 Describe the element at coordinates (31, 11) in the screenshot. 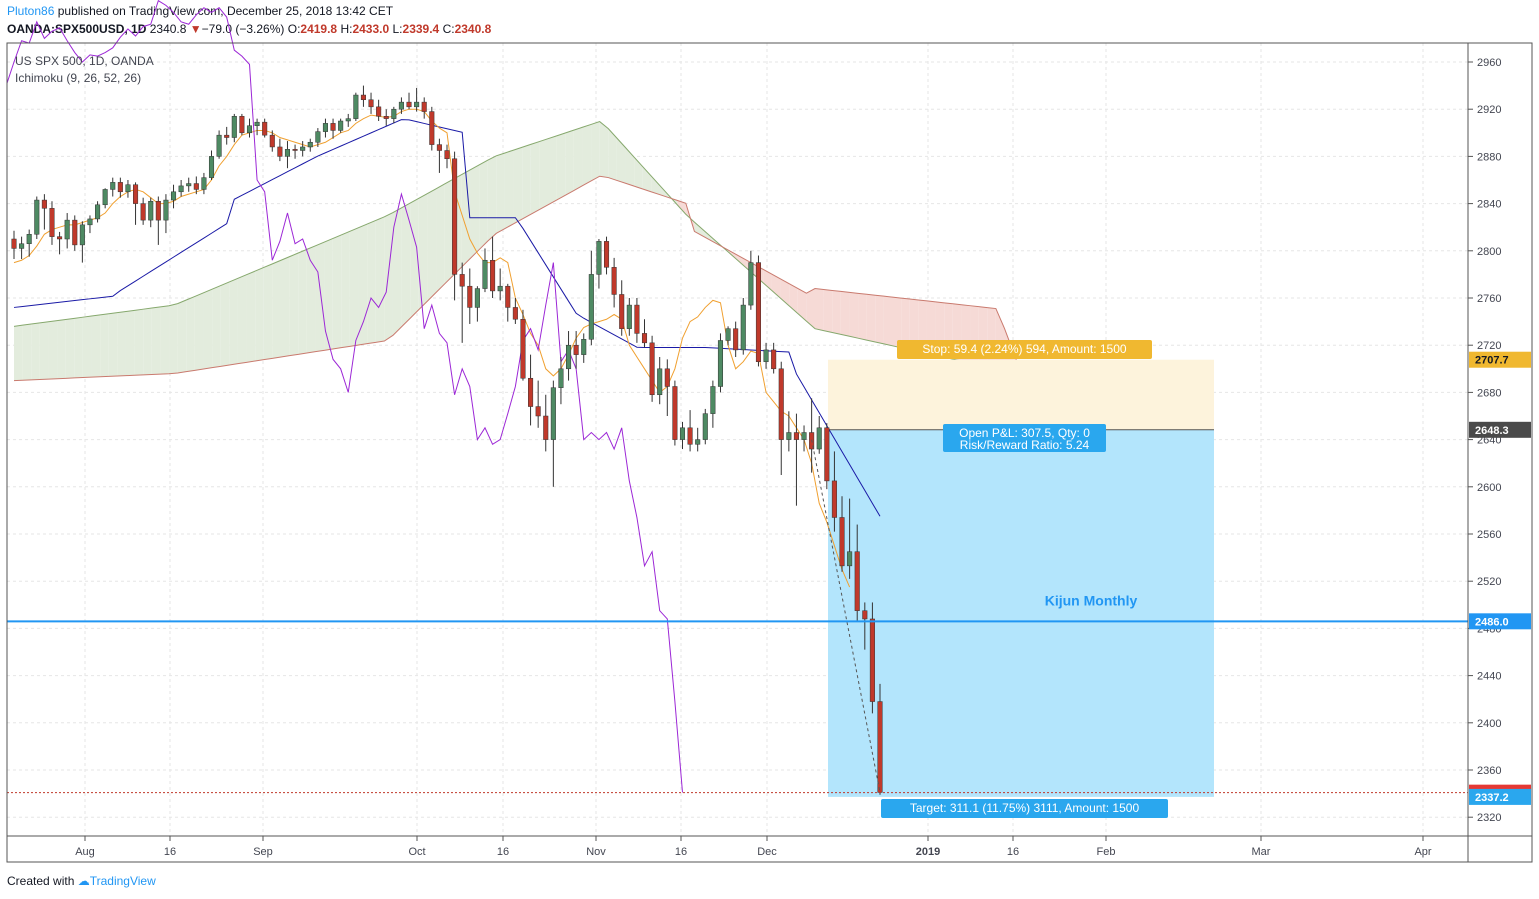

I see `author-link: Pluton86` at that location.